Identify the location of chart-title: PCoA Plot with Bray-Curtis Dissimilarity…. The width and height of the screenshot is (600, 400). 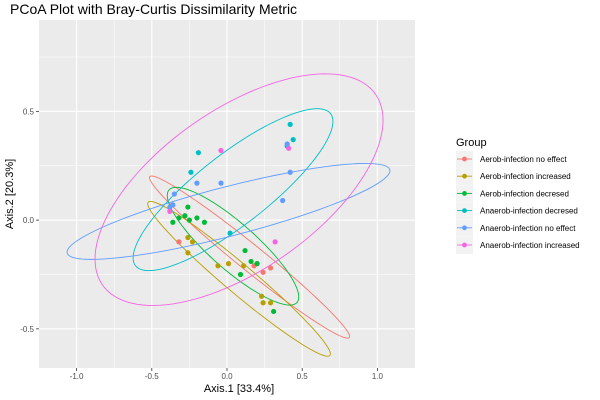
(153, 9).